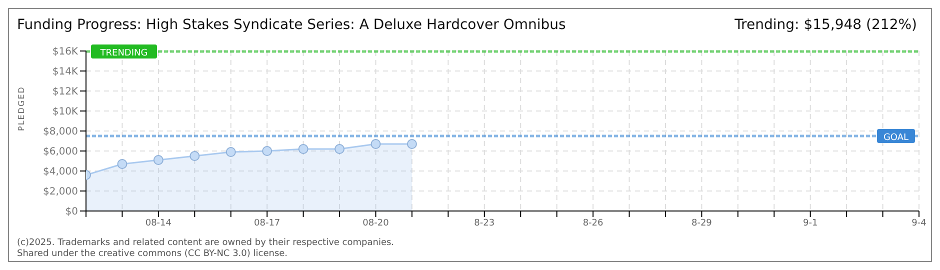  Describe the element at coordinates (291, 25) in the screenshot. I see `chart-title: Funding Progress: High Stakes Syndicate Series: A Deluxe Hardcover Omnibus` at that location.